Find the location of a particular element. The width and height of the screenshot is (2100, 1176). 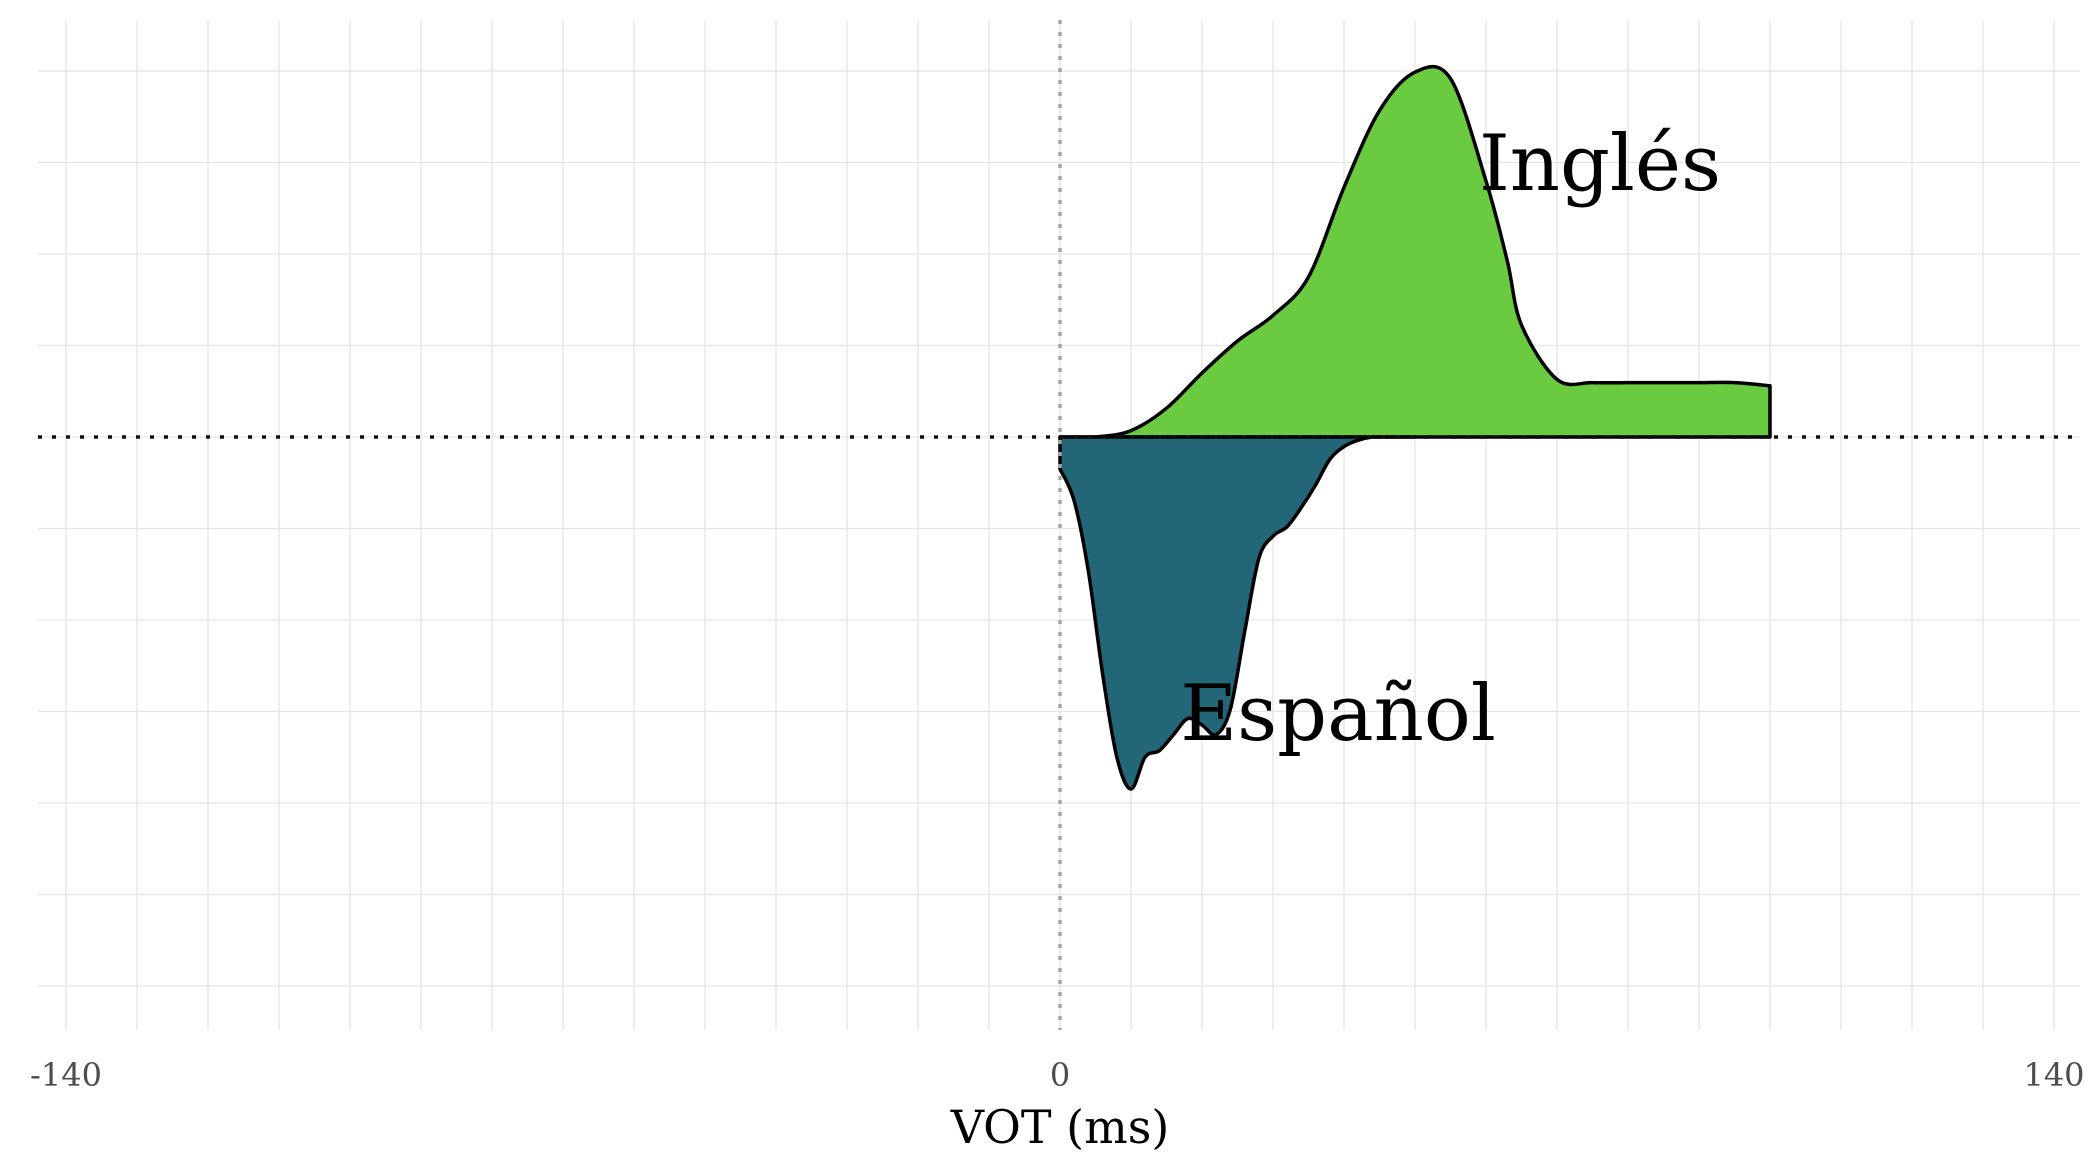

x-axis-title: VOT (ms) is located at coordinates (1060, 1127).